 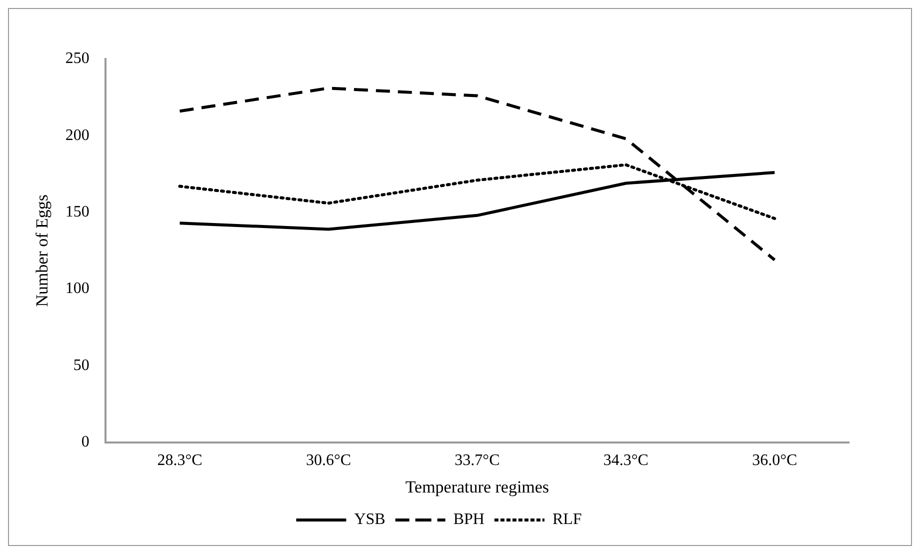 I want to click on x-axis-title: Temperature regimes, so click(x=477, y=486).